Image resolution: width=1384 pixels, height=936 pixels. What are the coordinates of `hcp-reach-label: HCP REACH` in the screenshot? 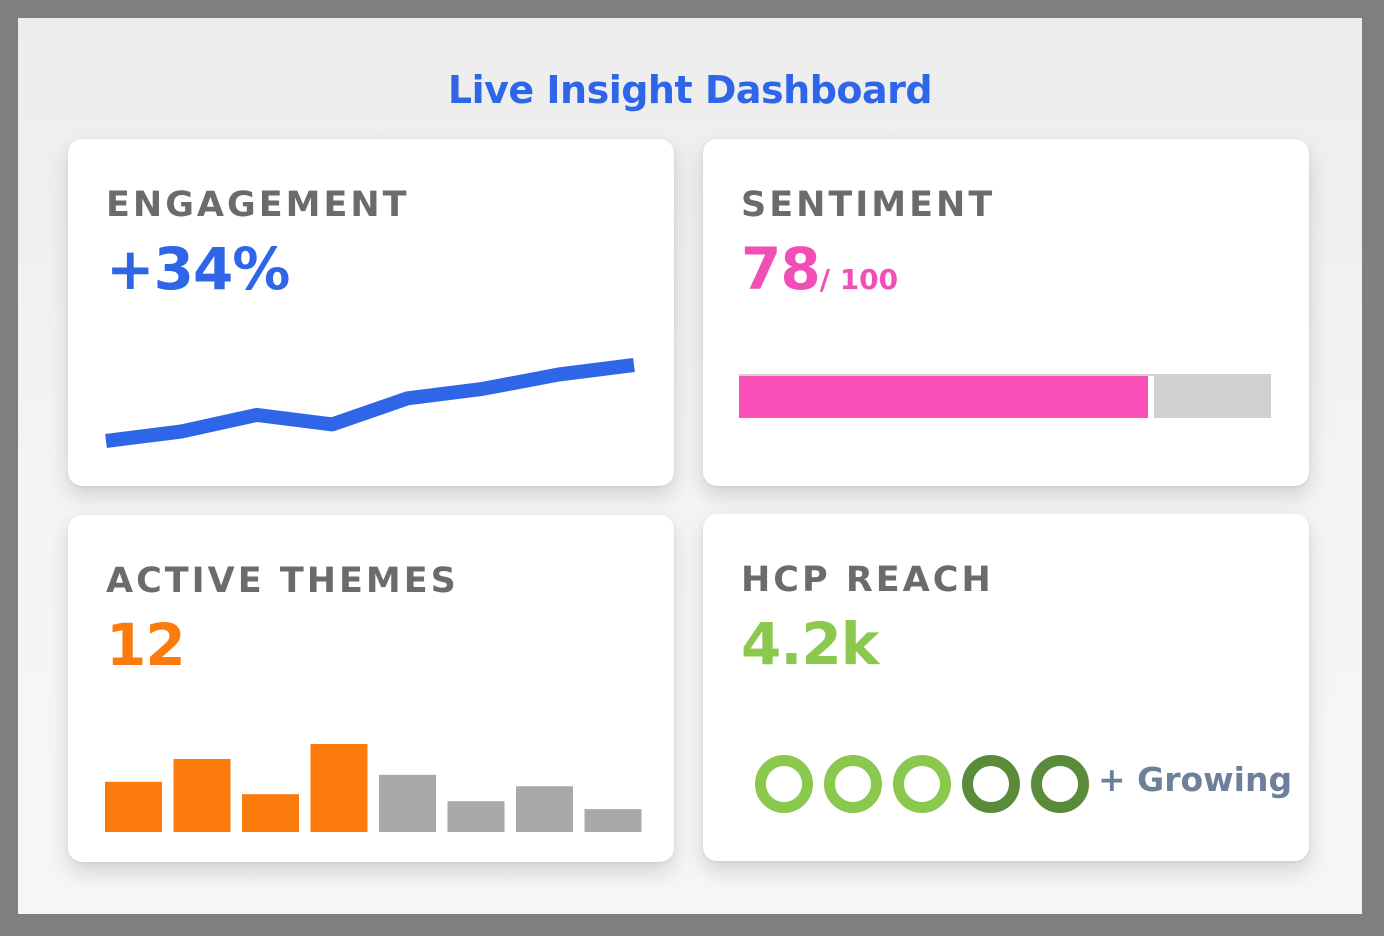 It's located at (867, 580).